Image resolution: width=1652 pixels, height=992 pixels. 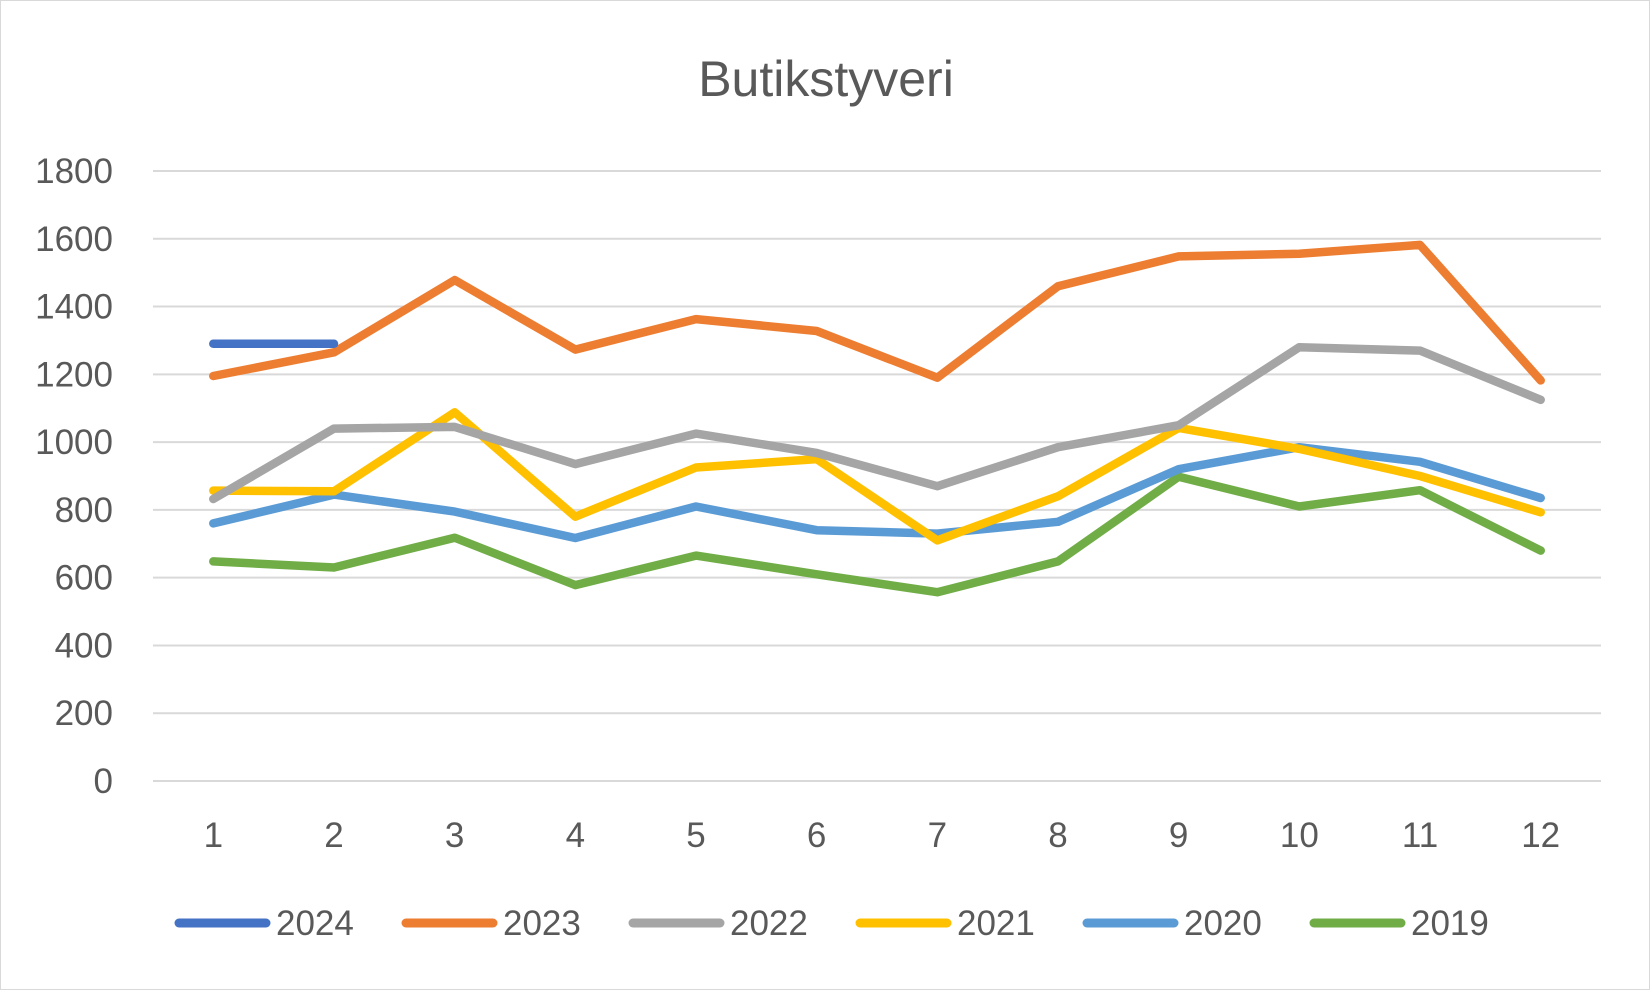 I want to click on y-tick-label: 1400, so click(x=74, y=307).